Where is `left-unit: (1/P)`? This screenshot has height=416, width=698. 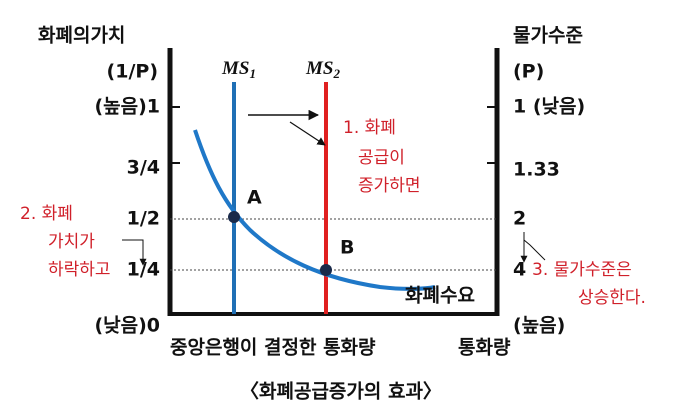
left-unit: (1/P) is located at coordinates (132, 72).